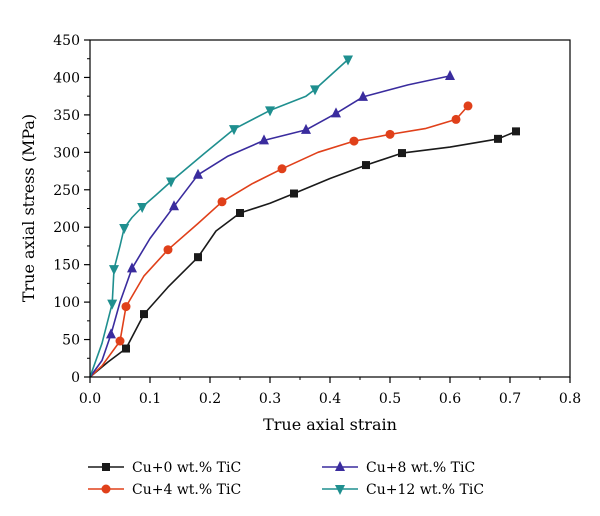  Describe the element at coordinates (66, 116) in the screenshot. I see `y-tick-label: 350` at that location.